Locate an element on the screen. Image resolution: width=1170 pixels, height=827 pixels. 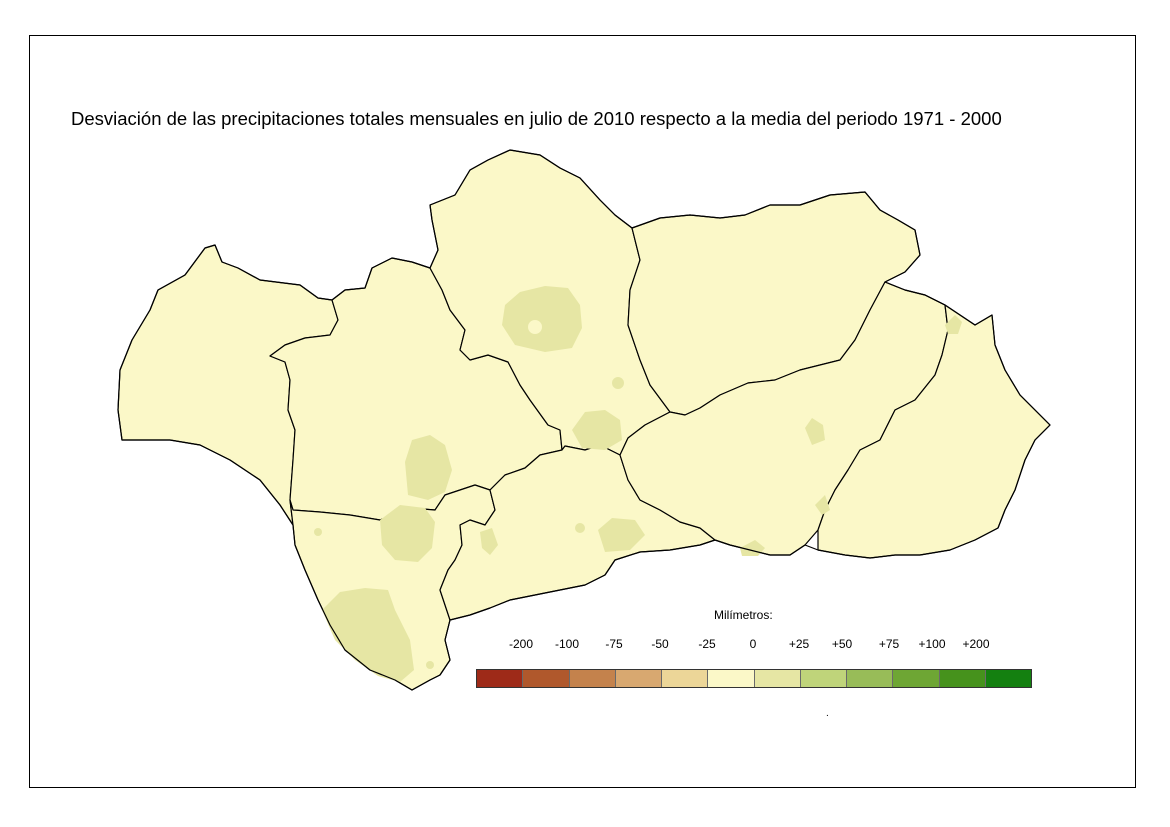
legend-color-bar is located at coordinates (754, 678).